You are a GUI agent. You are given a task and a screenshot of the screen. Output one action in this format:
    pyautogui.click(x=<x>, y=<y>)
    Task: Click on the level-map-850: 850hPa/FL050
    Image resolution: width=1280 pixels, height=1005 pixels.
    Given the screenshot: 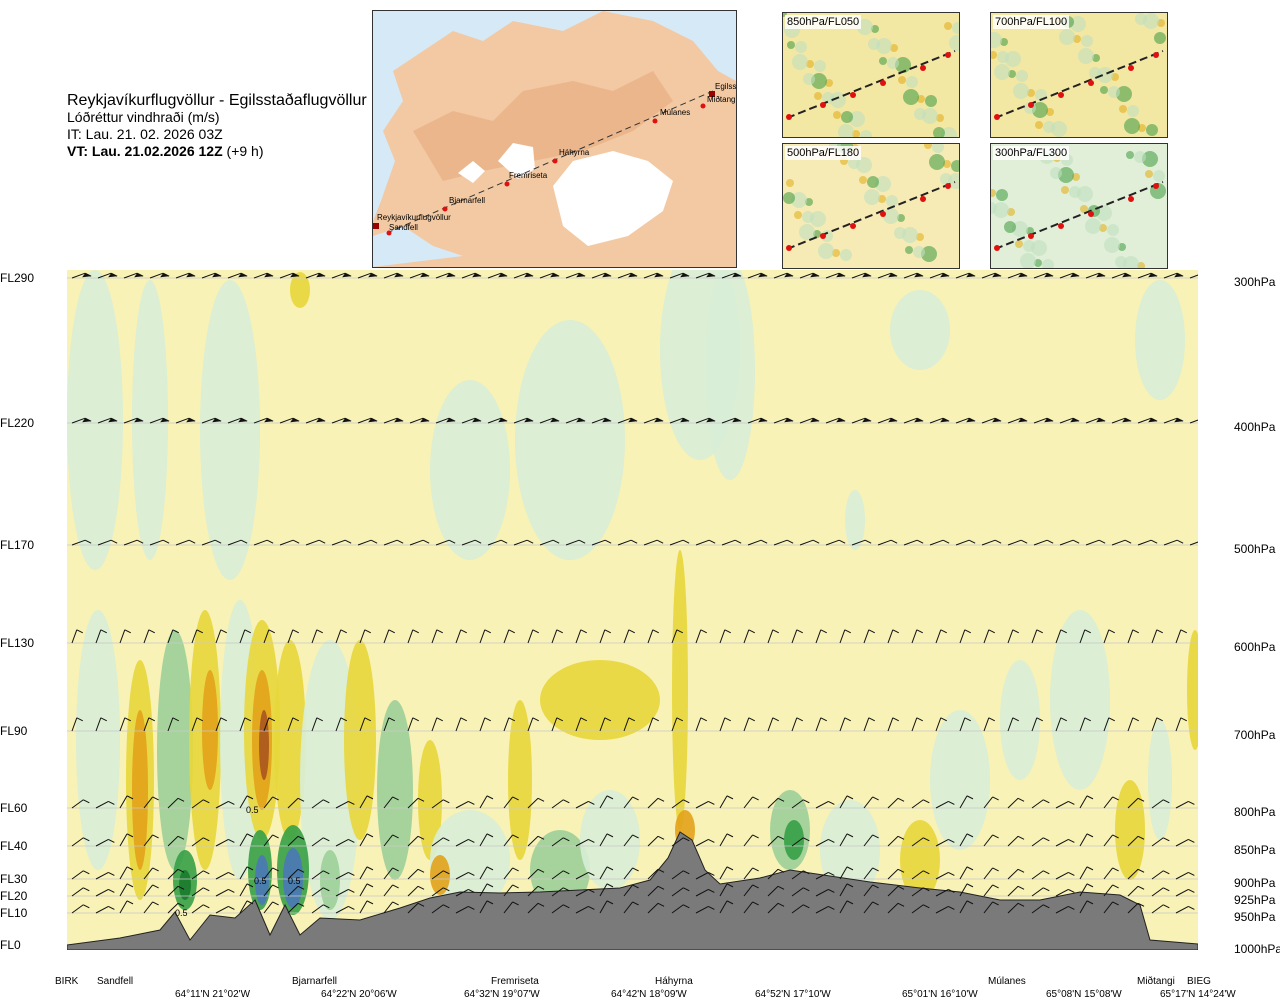 What is the action you would take?
    pyautogui.click(x=871, y=75)
    